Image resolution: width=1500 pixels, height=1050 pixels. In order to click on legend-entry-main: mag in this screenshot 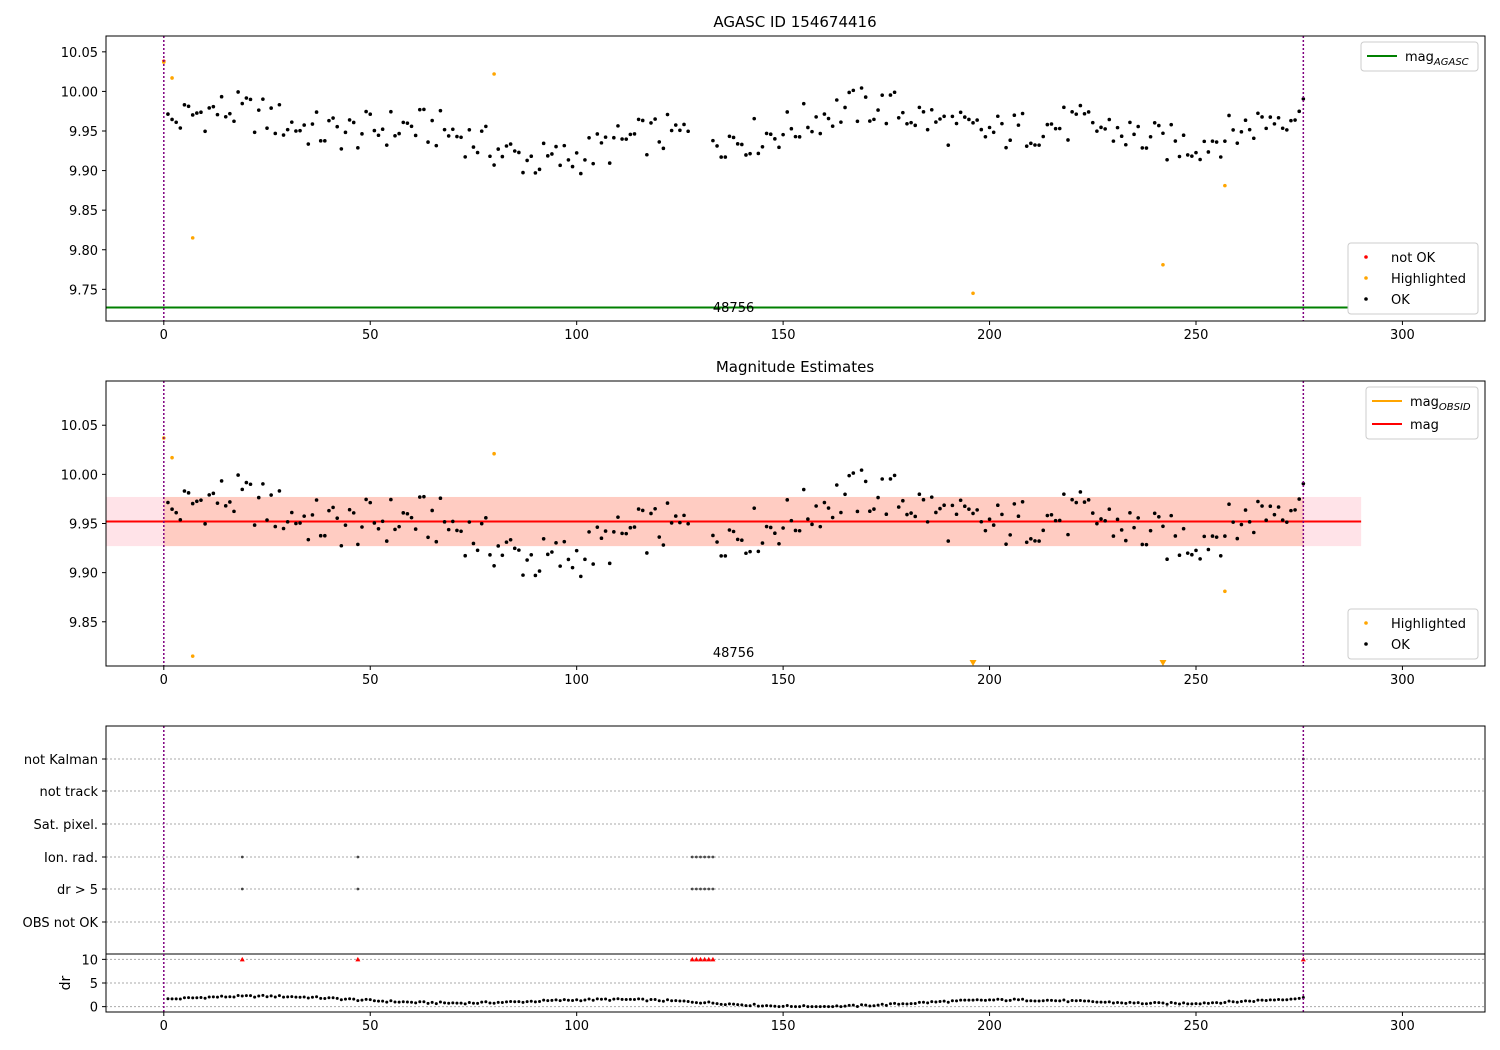, I will do `click(1424, 425)`.